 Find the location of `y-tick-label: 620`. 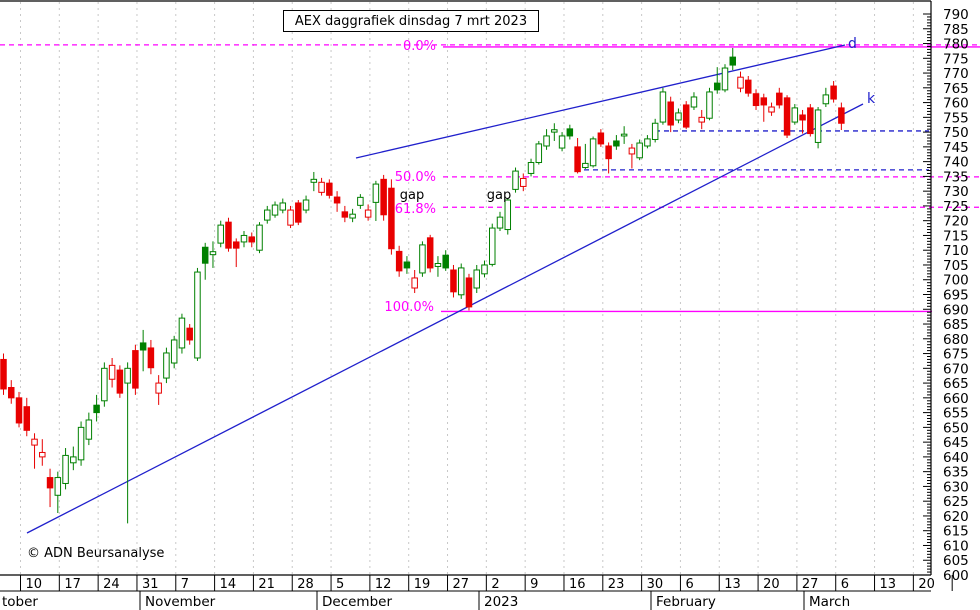

y-tick-label: 620 is located at coordinates (956, 517).